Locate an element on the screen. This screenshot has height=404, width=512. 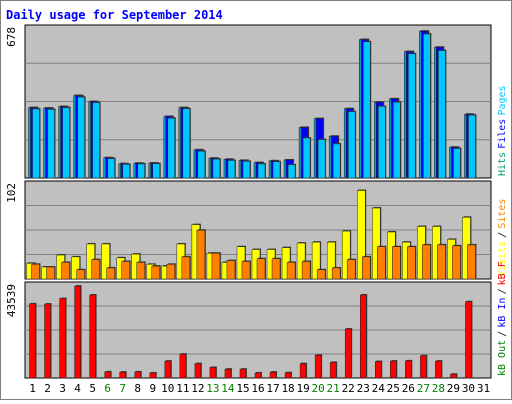
x-tick-label: 12 is located at coordinates (197, 388).